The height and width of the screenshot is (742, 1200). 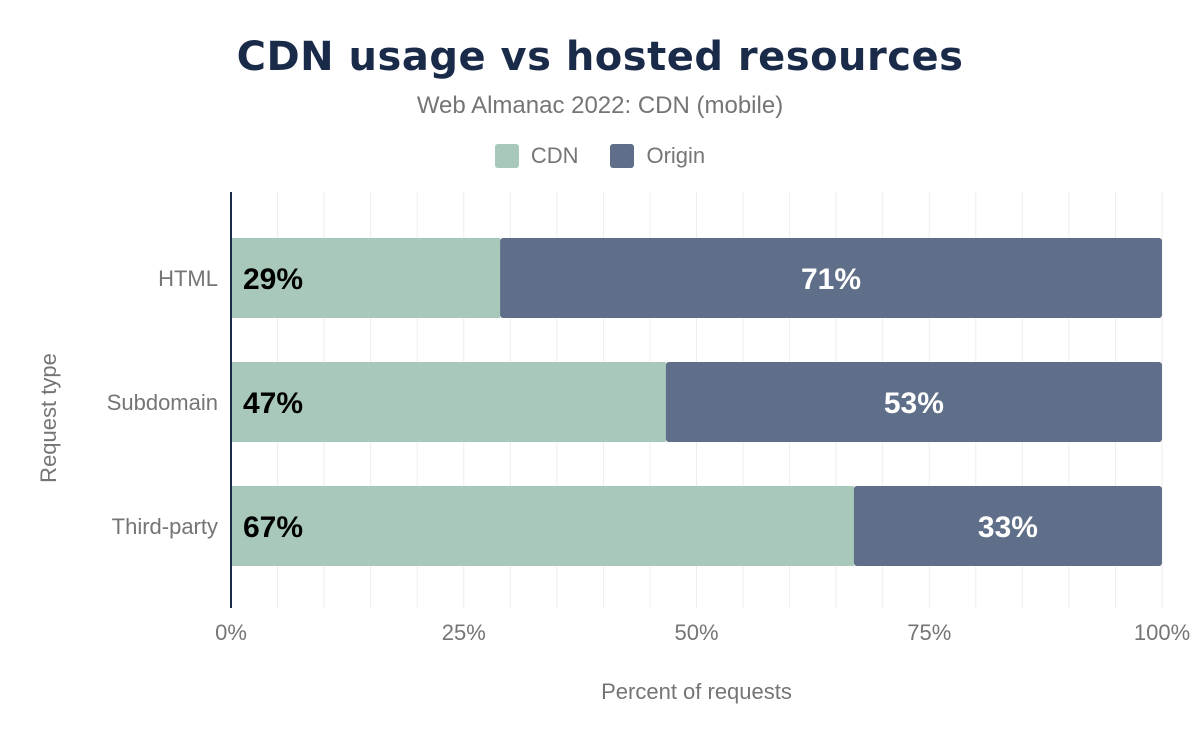 I want to click on data-label: 53%, so click(x=914, y=403).